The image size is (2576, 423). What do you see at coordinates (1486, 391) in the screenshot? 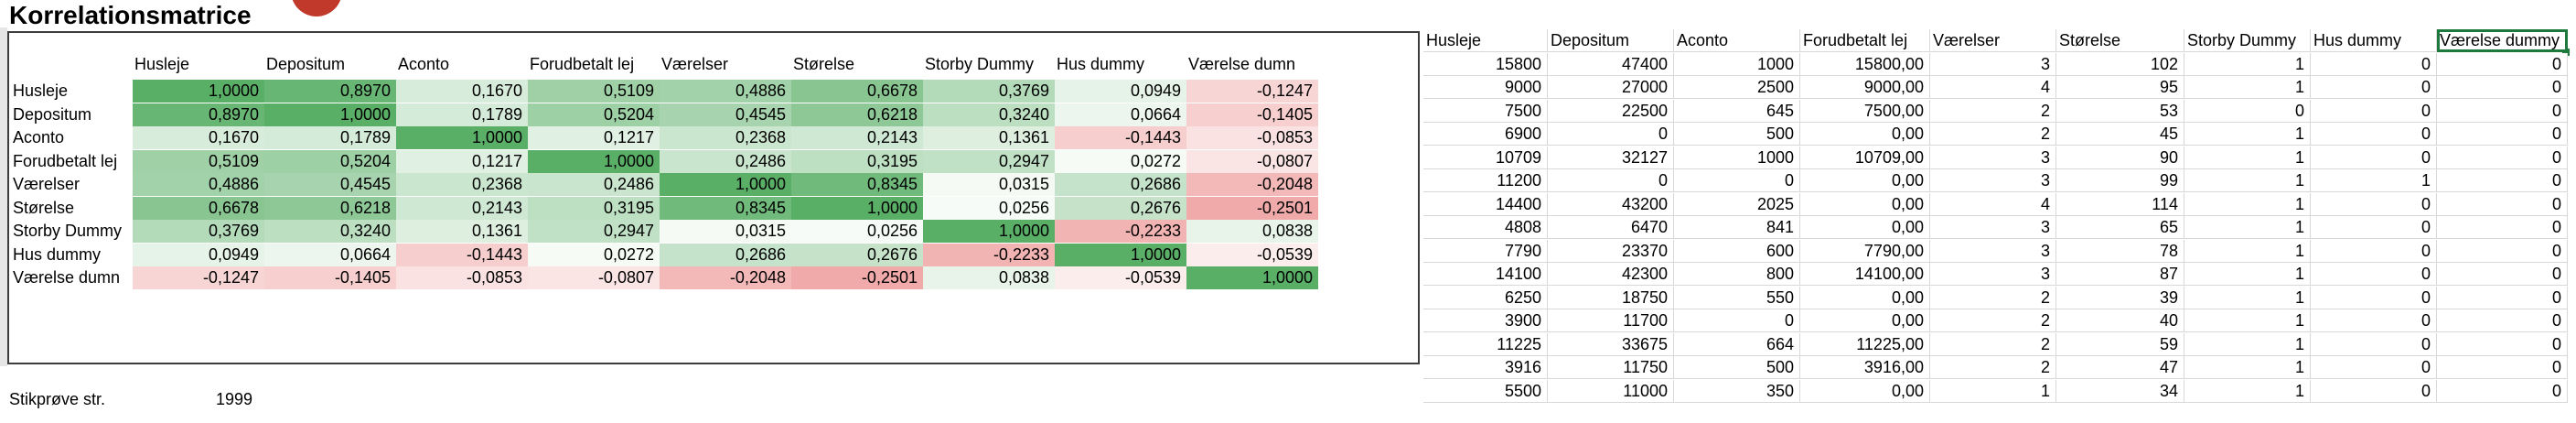
I see `data-cell: 5500` at bounding box center [1486, 391].